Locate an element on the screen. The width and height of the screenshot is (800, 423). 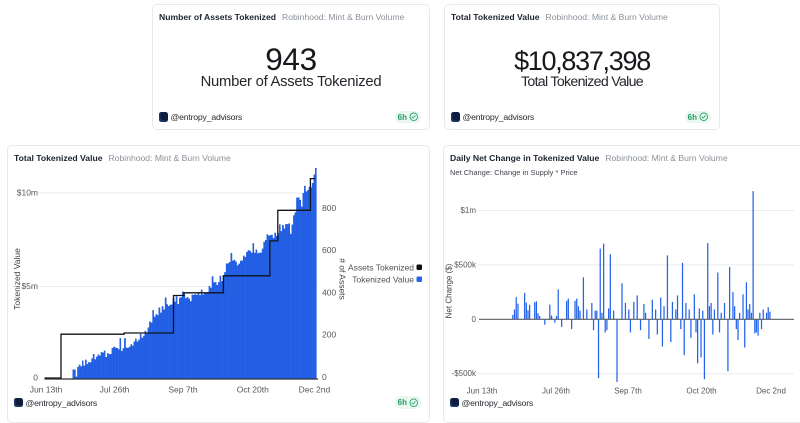
svg-text: $500k is located at coordinates (465, 264).